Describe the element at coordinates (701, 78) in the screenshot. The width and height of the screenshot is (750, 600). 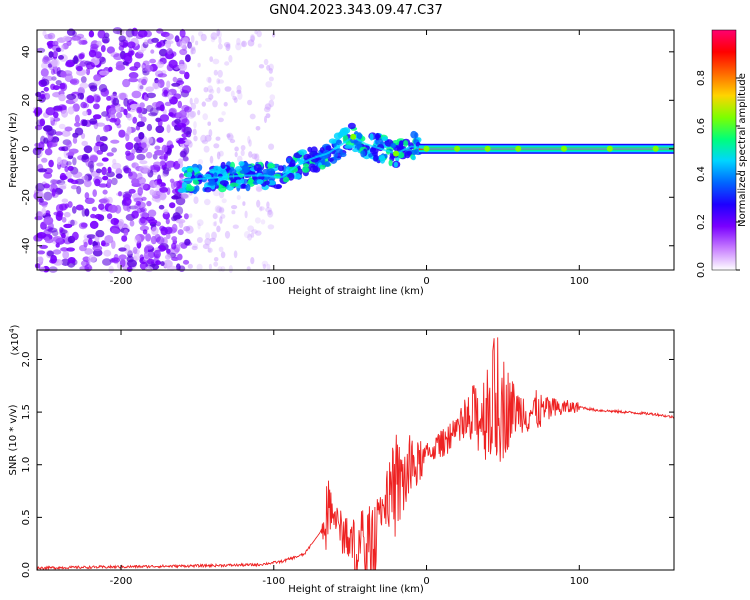
I see `colorbar-tick-label: 0.8` at that location.